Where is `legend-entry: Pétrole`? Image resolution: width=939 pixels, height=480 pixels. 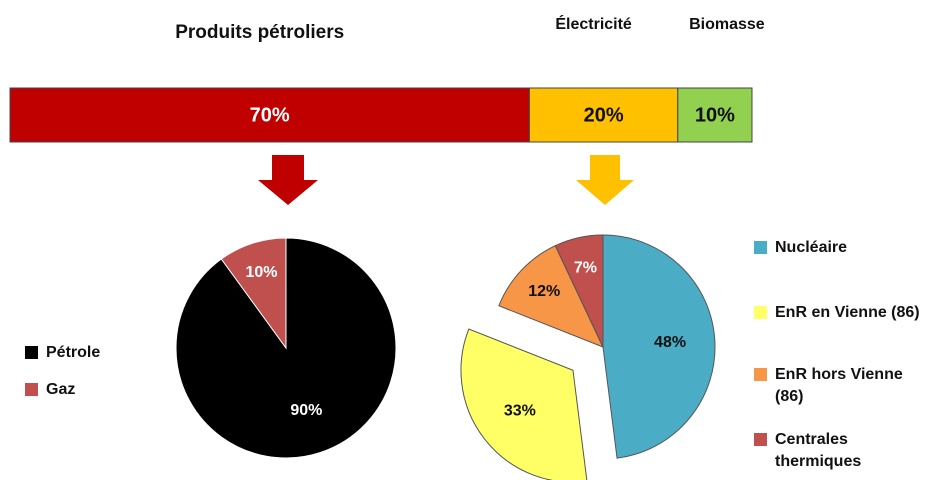
legend-entry: Pétrole is located at coordinates (85, 353).